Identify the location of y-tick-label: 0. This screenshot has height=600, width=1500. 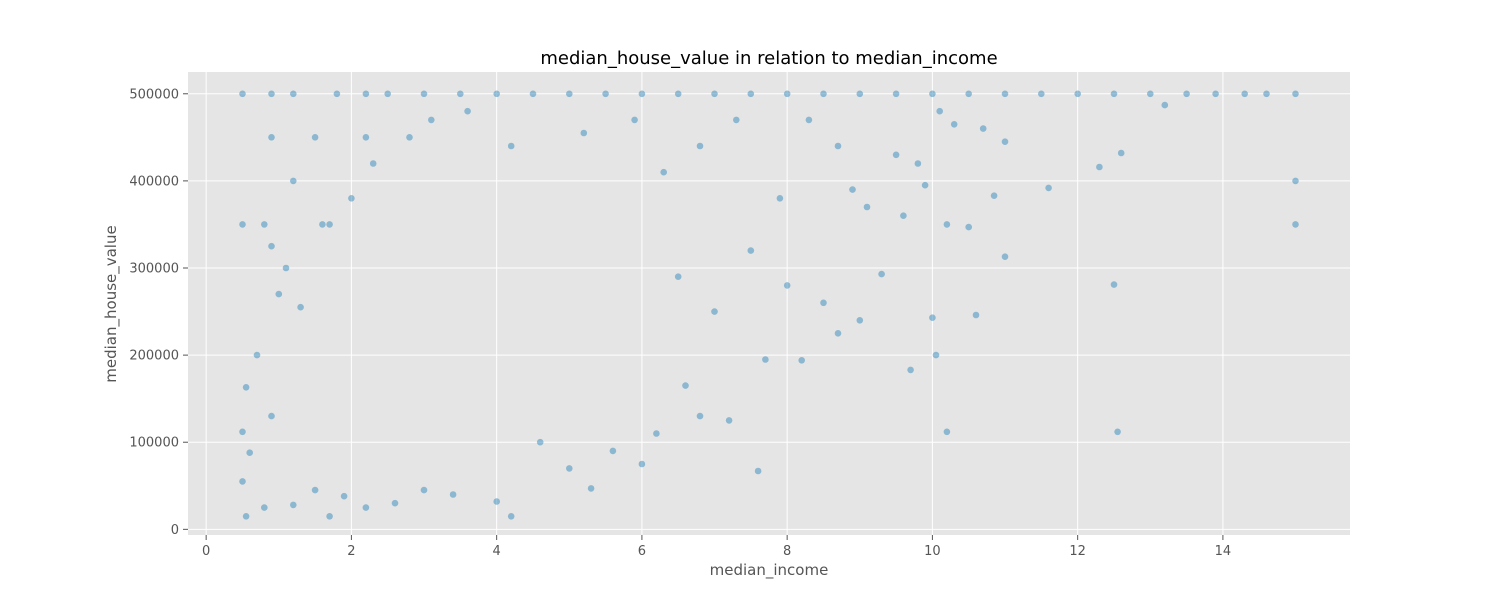
(175, 530).